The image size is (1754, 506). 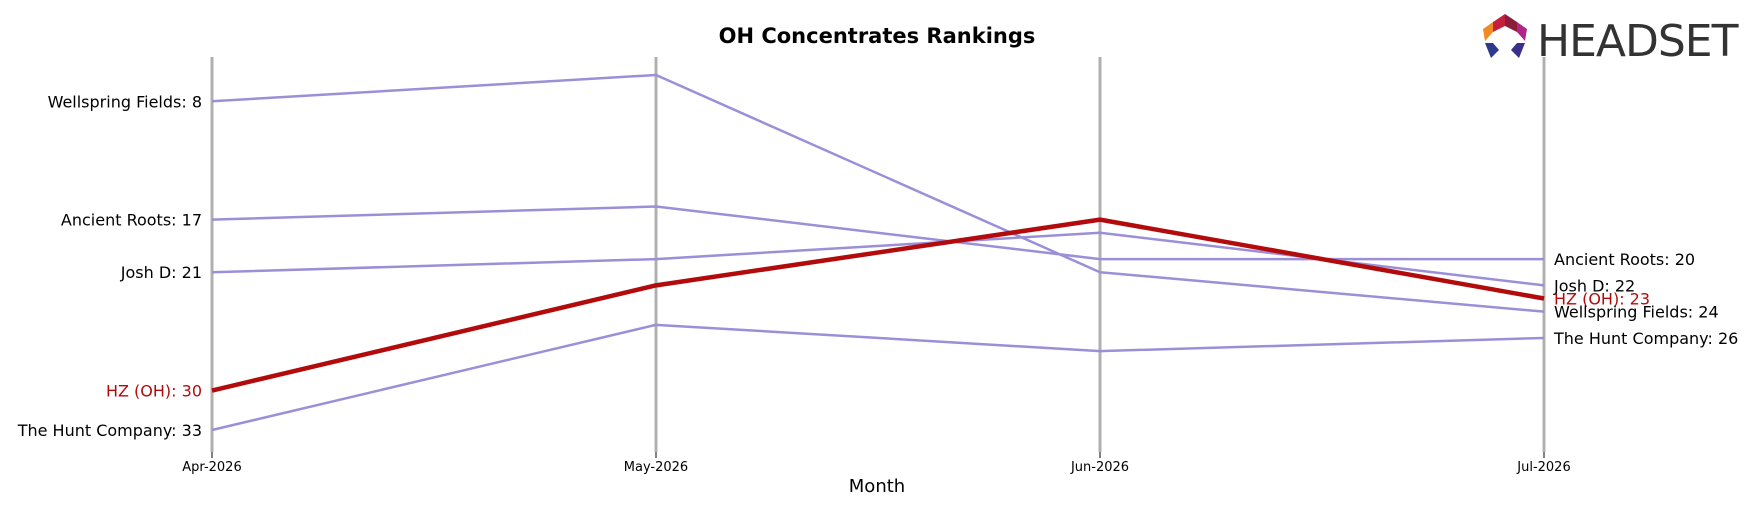 What do you see at coordinates (1645, 338) in the screenshot?
I see `right-label-the-hunt-company: The Hunt Company: 26` at bounding box center [1645, 338].